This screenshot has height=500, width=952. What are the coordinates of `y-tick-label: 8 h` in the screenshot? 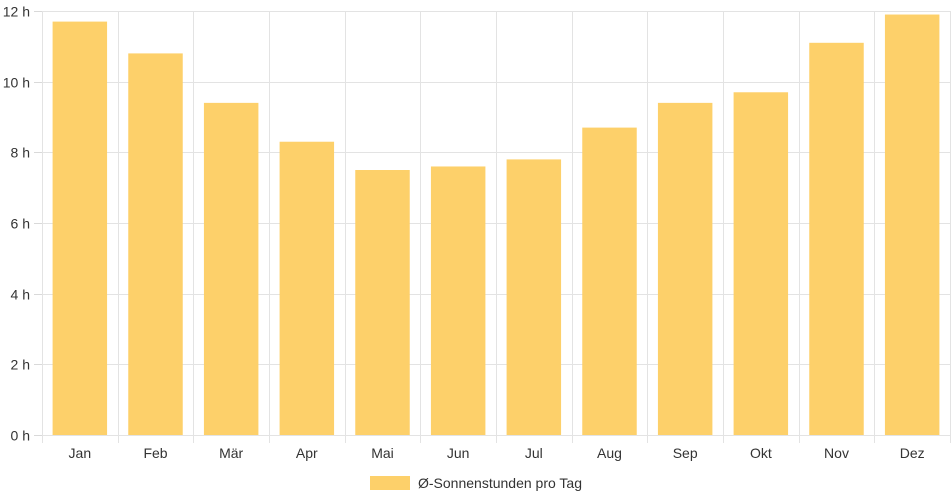 It's located at (20, 153).